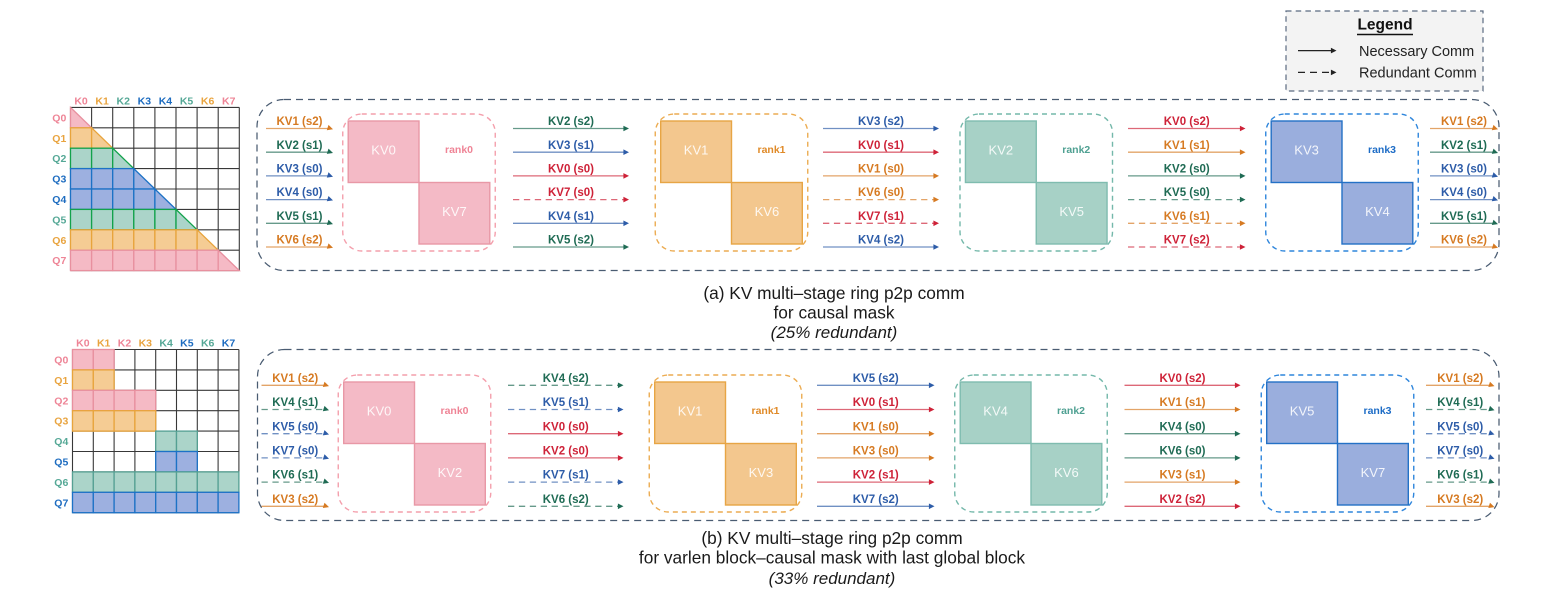 The height and width of the screenshot is (600, 1547). Describe the element at coordinates (229, 102) in the screenshot. I see `svg-text: K7` at that location.